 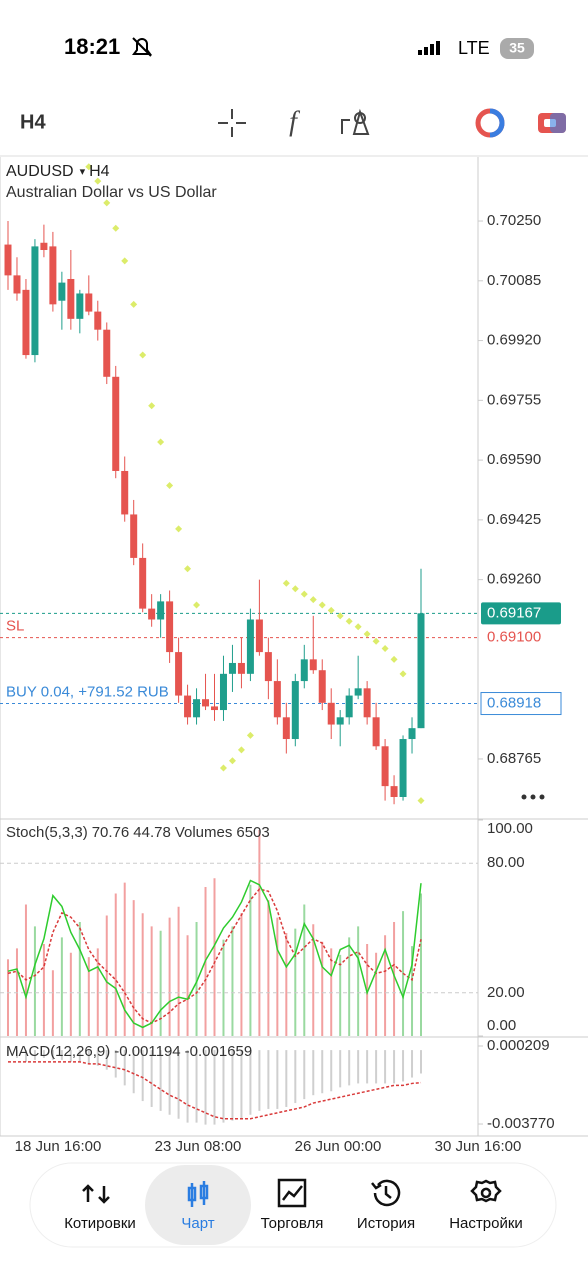 I want to click on nav-label: Настройки, so click(x=486, y=1223).